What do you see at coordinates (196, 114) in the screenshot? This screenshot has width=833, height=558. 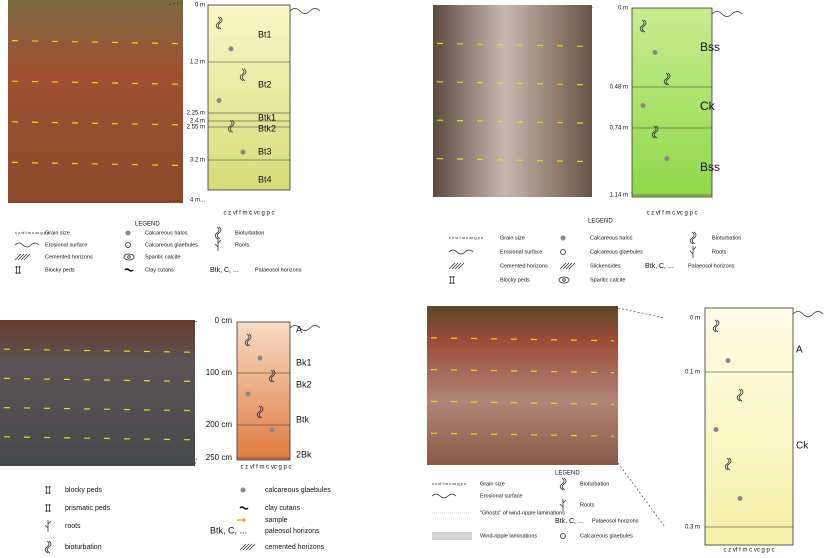 I see `depth-label: 2.25 m` at bounding box center [196, 114].